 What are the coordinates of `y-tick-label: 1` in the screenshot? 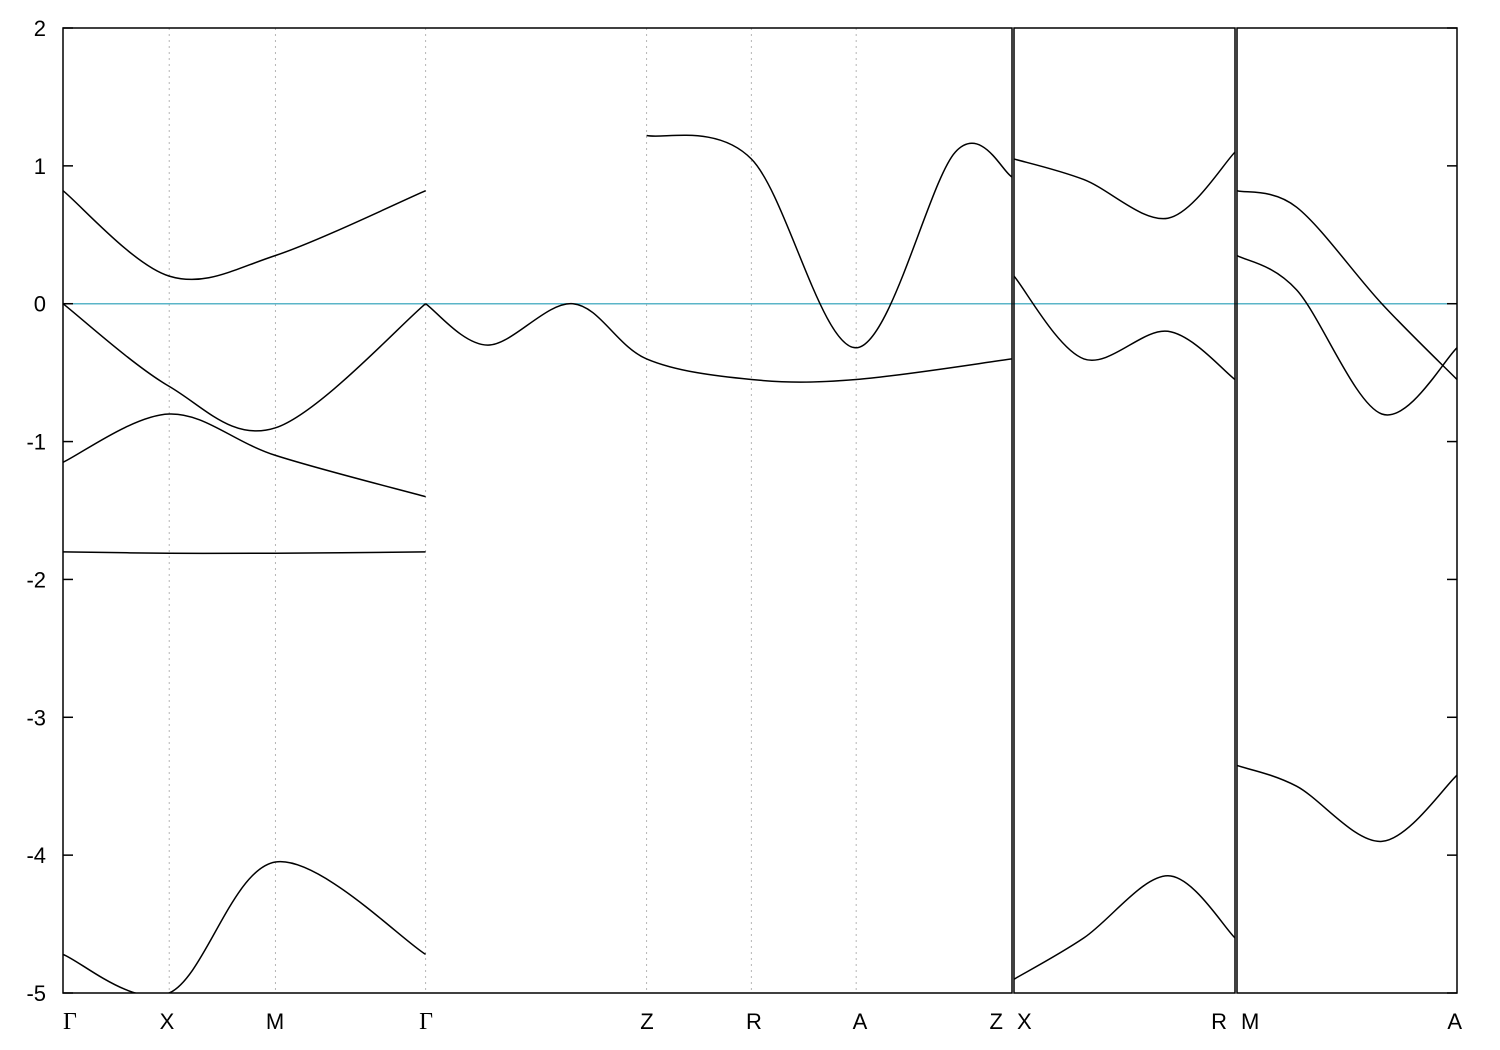 It's located at (40, 166).